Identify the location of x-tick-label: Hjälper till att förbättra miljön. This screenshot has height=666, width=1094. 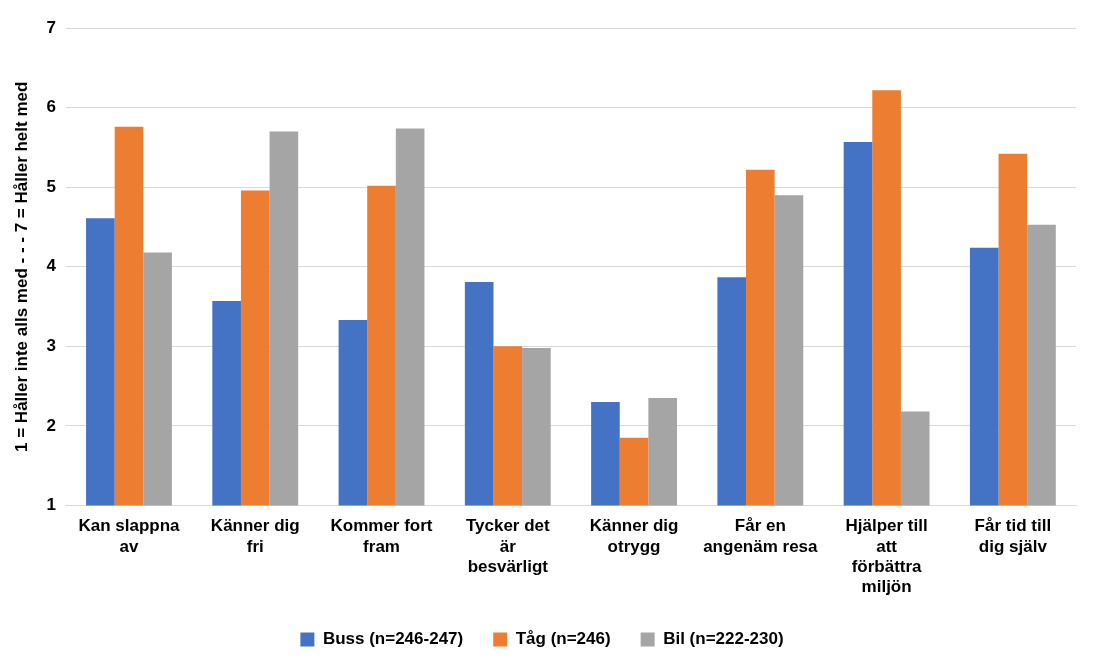
(886, 556).